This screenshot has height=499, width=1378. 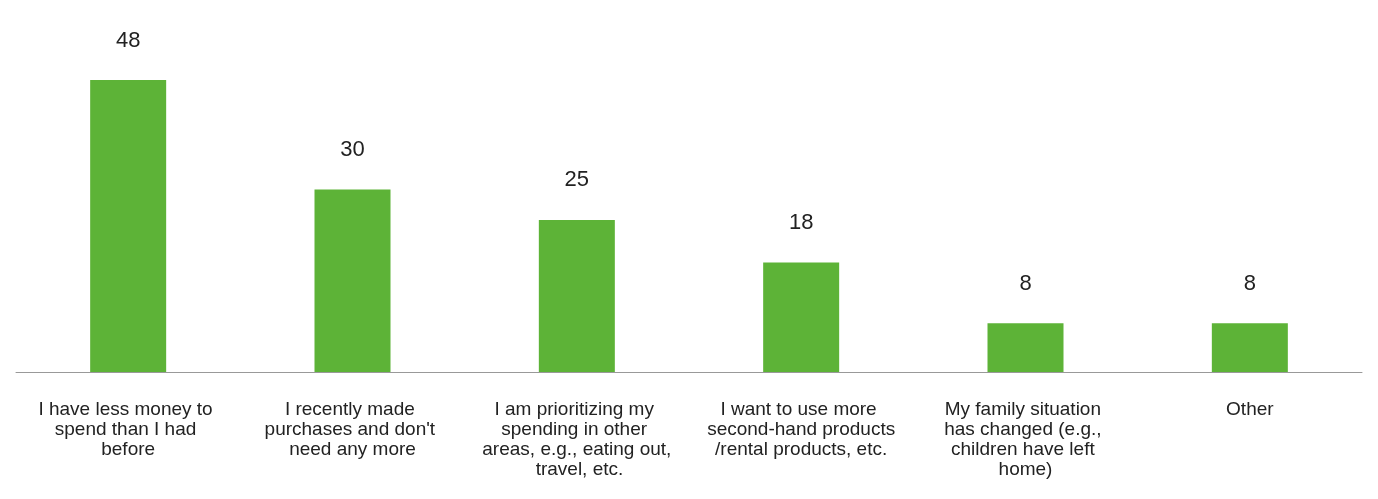 I want to click on x-tick-label: I am prioritizing my spending in other areas, e.g., eating out, travel, etc., so click(x=577, y=438).